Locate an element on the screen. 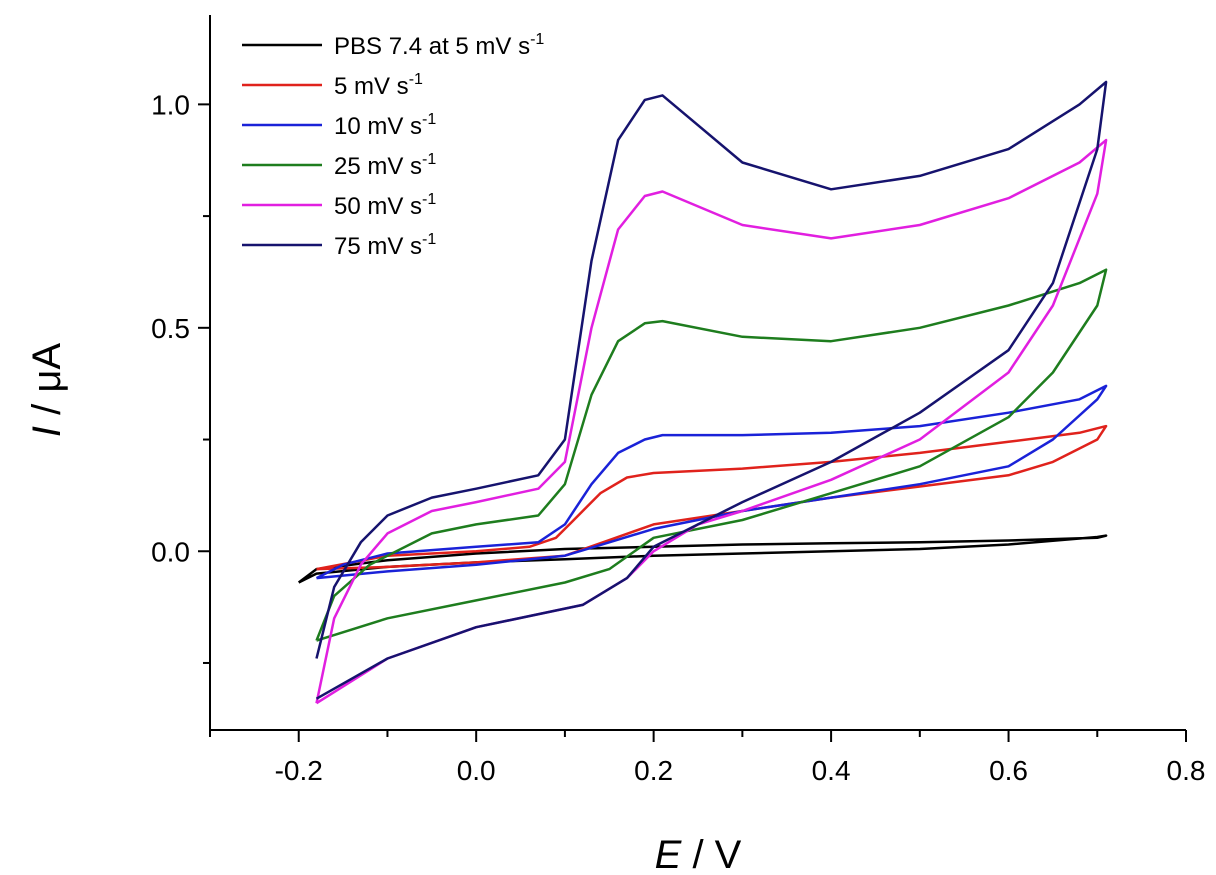 This screenshot has height=875, width=1216. y-tick-label: 1.0 is located at coordinates (170, 104).